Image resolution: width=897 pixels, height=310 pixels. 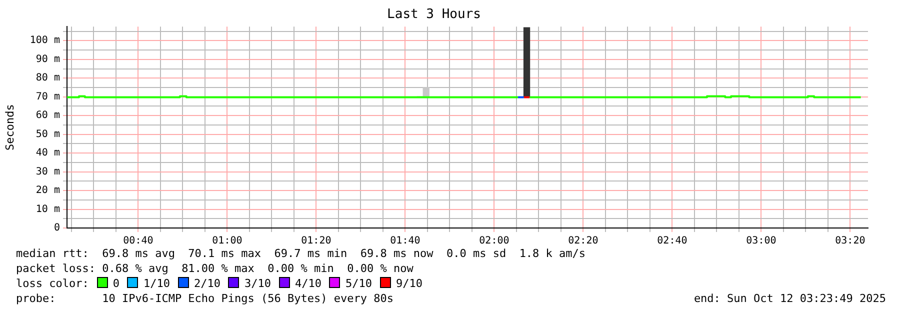 I want to click on x-tick-label: 02:20, so click(x=583, y=241).